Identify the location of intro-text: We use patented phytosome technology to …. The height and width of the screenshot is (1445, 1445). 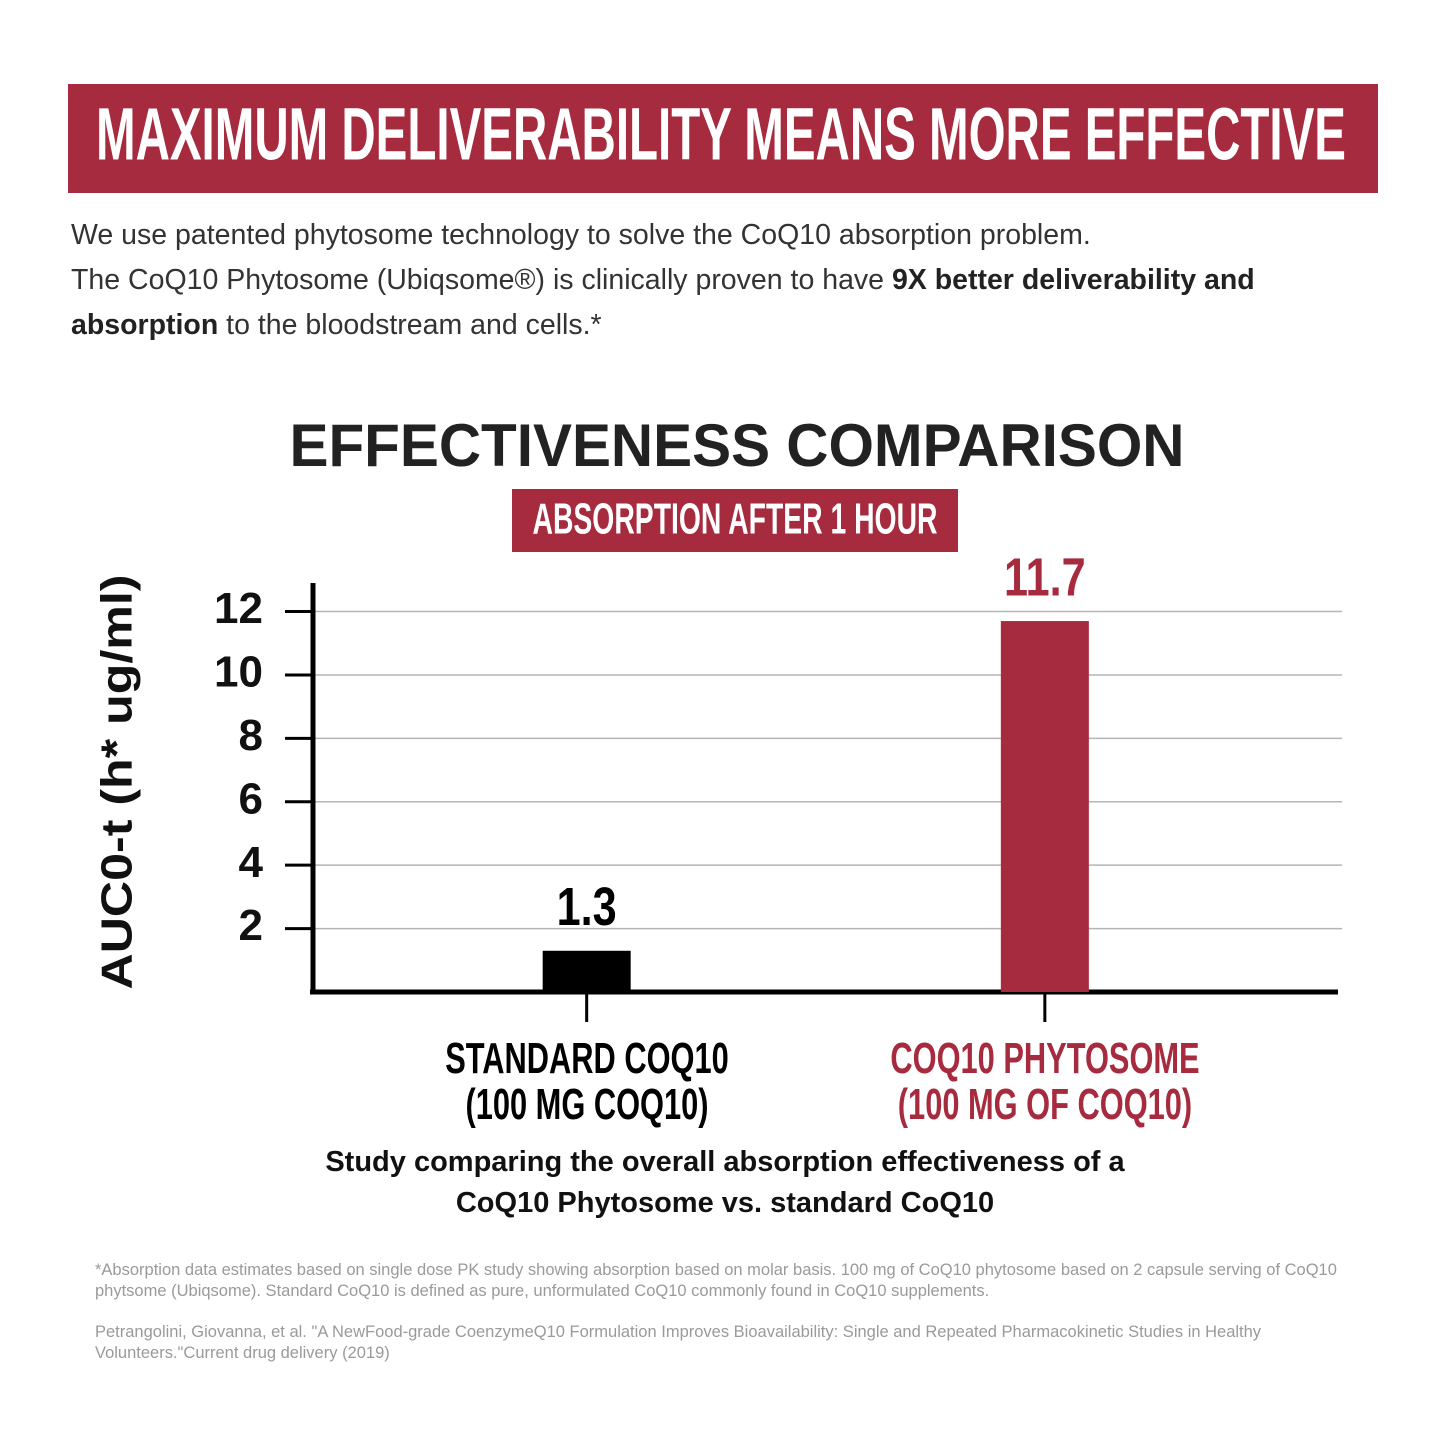
(581, 235).